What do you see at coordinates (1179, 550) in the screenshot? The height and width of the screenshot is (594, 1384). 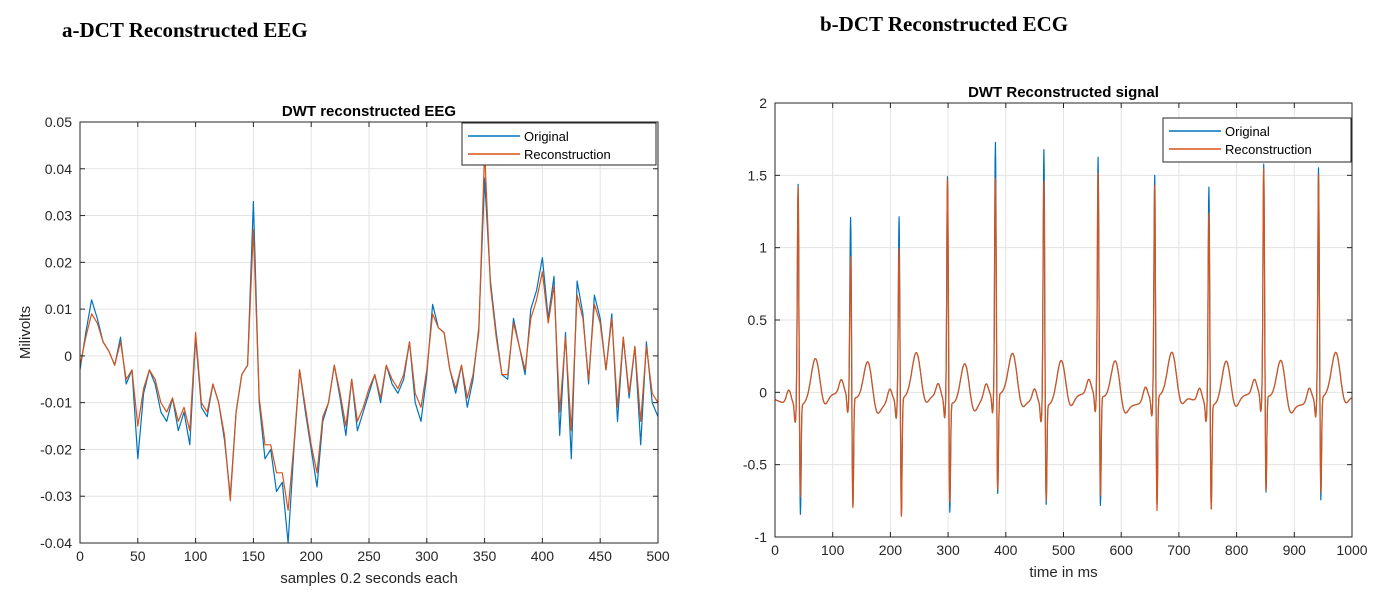 I see `x-tick-label: 700` at bounding box center [1179, 550].